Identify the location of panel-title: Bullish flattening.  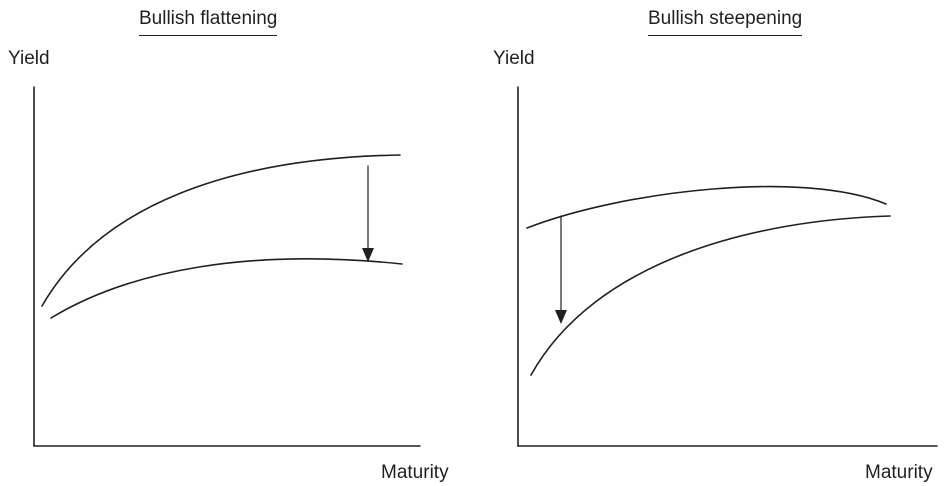
(208, 22).